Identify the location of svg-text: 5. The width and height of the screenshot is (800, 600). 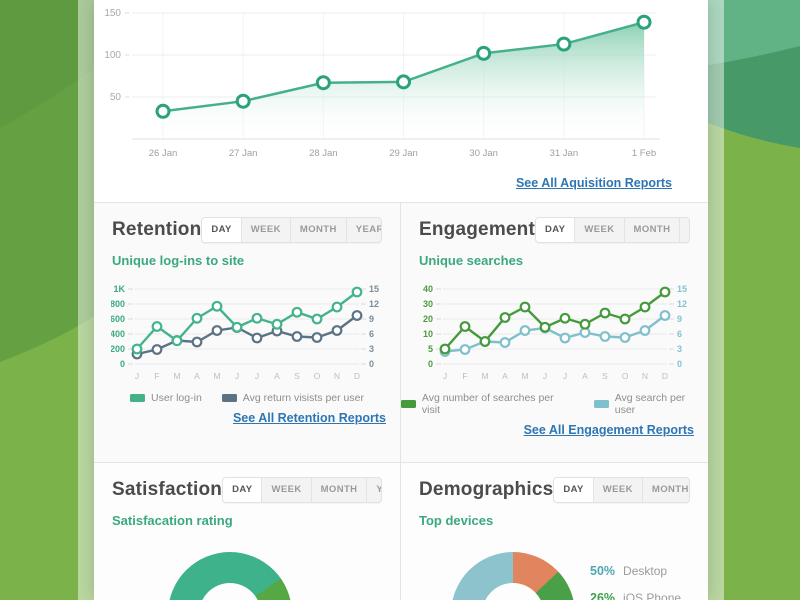
(429, 349).